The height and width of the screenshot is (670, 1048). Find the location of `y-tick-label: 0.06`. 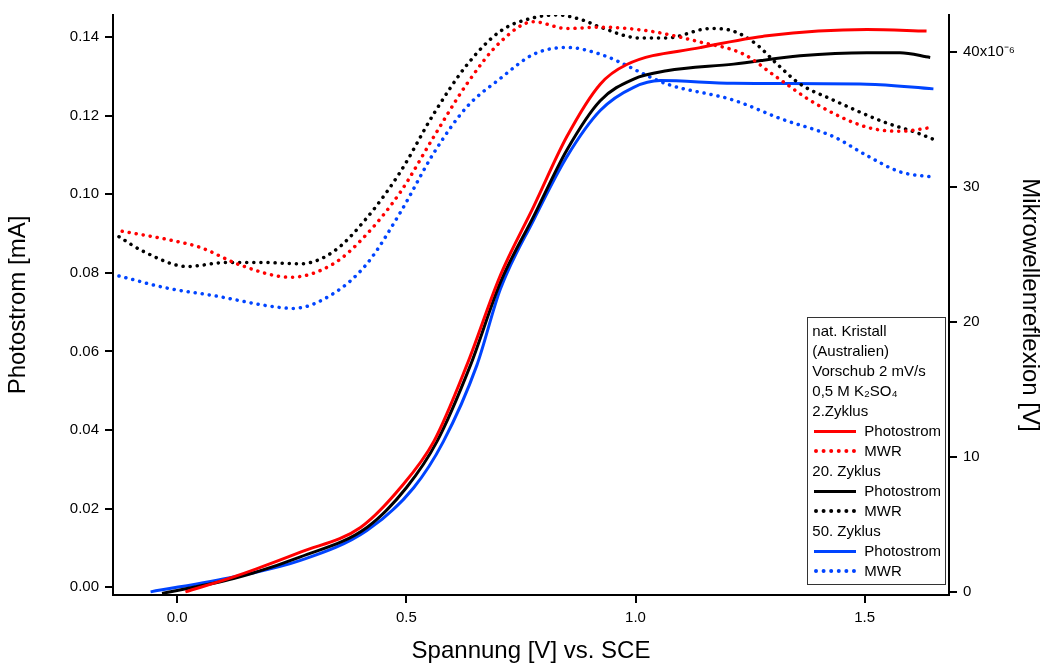

y-tick-label: 0.06 is located at coordinates (84, 350).